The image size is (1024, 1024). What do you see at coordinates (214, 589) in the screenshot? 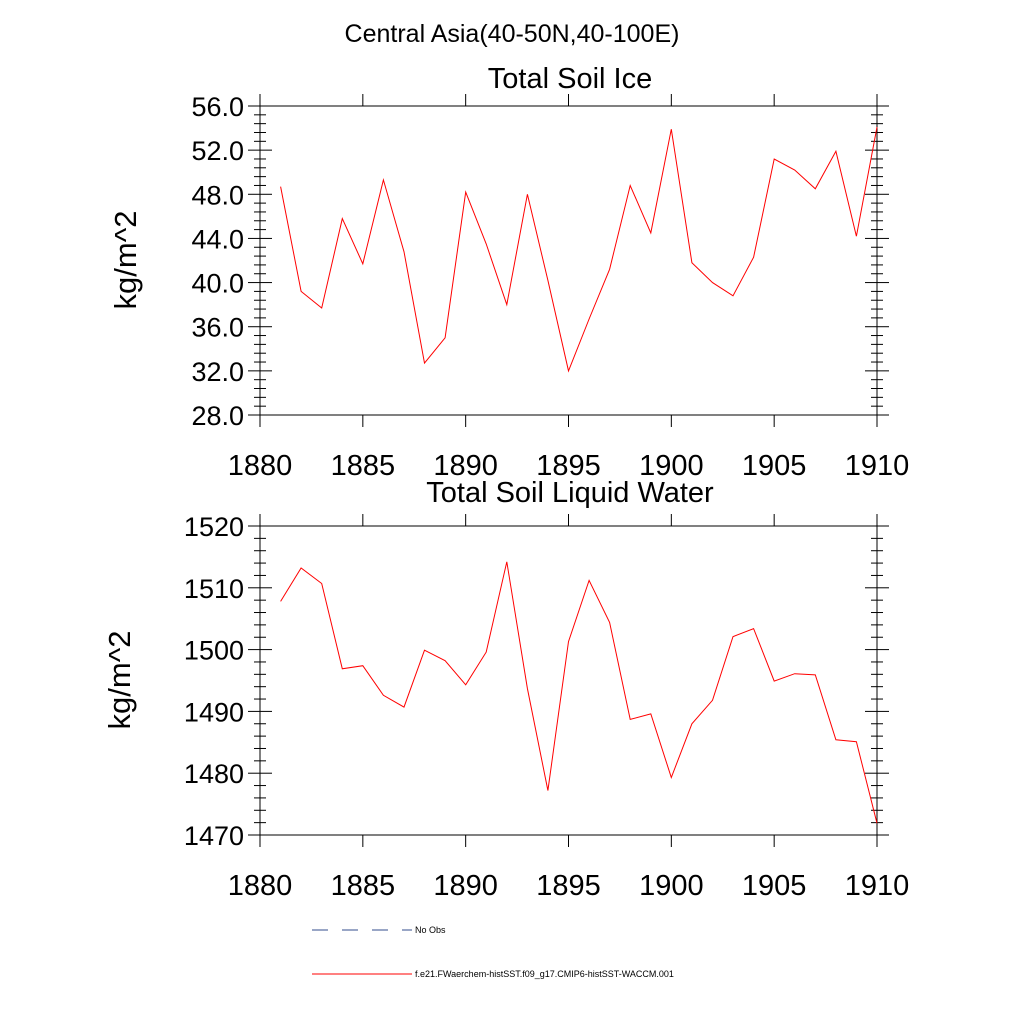
I see `y-tick-label: 1510` at bounding box center [214, 589].